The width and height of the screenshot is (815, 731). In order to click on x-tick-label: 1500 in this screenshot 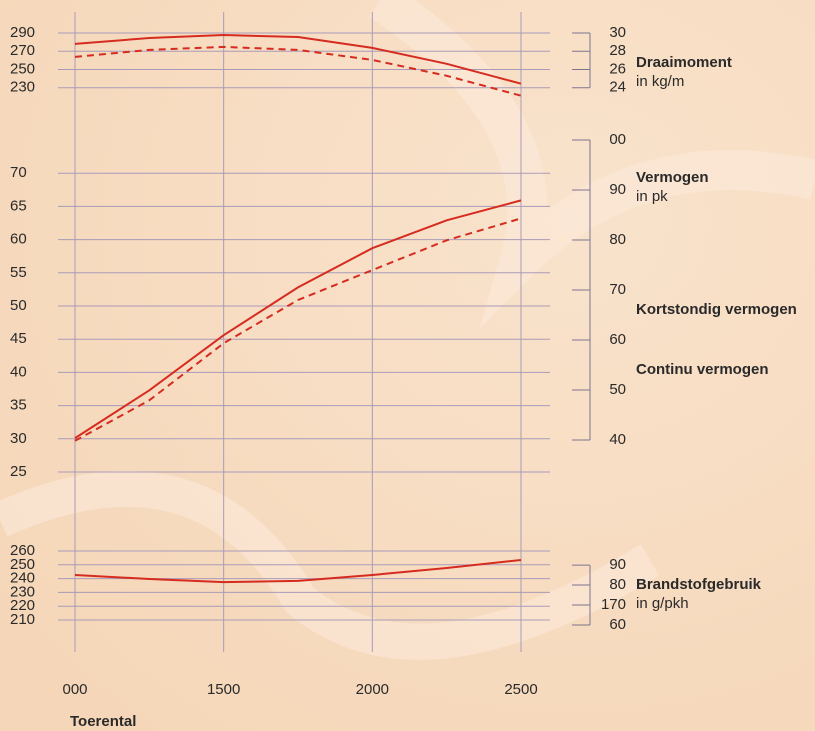, I will do `click(223, 689)`.